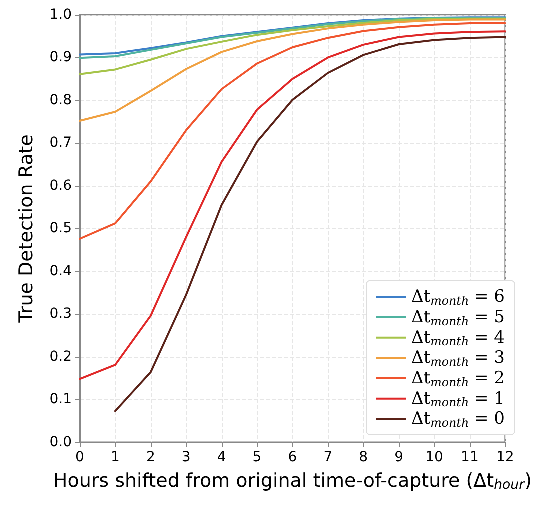 The image size is (543, 505). I want to click on y-tick-label: 0.1, so click(61, 400).